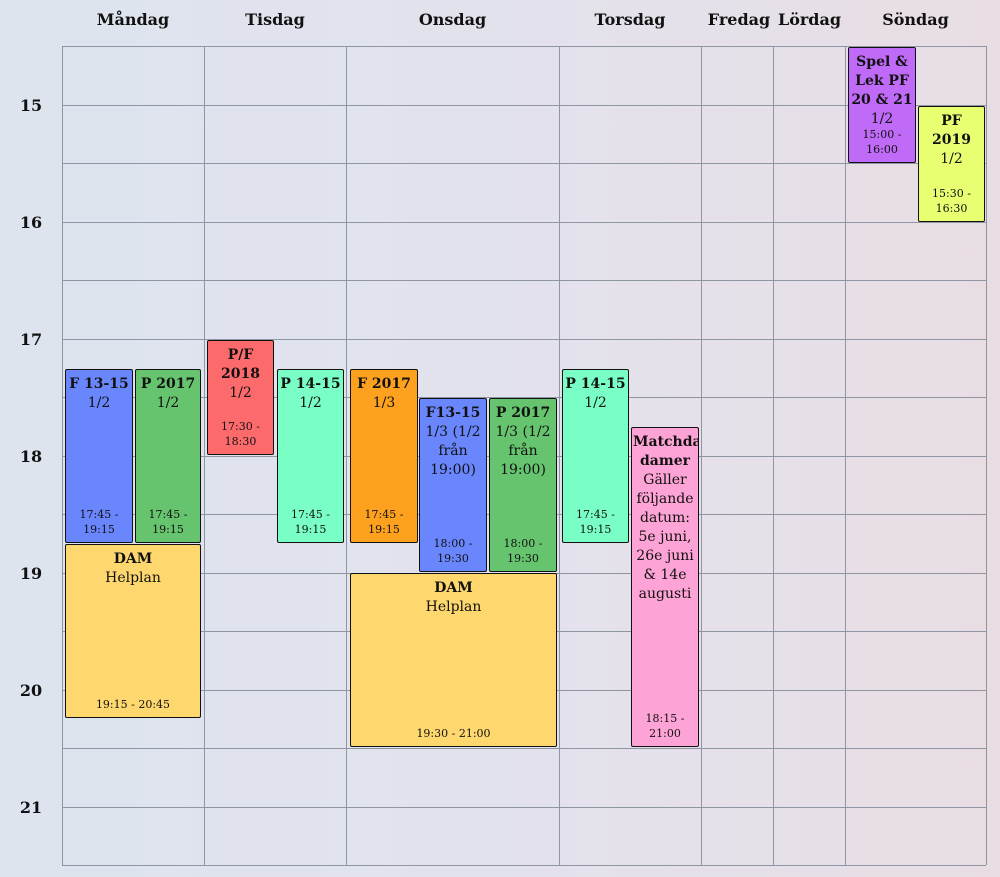 The width and height of the screenshot is (1000, 877). What do you see at coordinates (951, 201) in the screenshot?
I see `event-time: 15:30 - 16:30` at bounding box center [951, 201].